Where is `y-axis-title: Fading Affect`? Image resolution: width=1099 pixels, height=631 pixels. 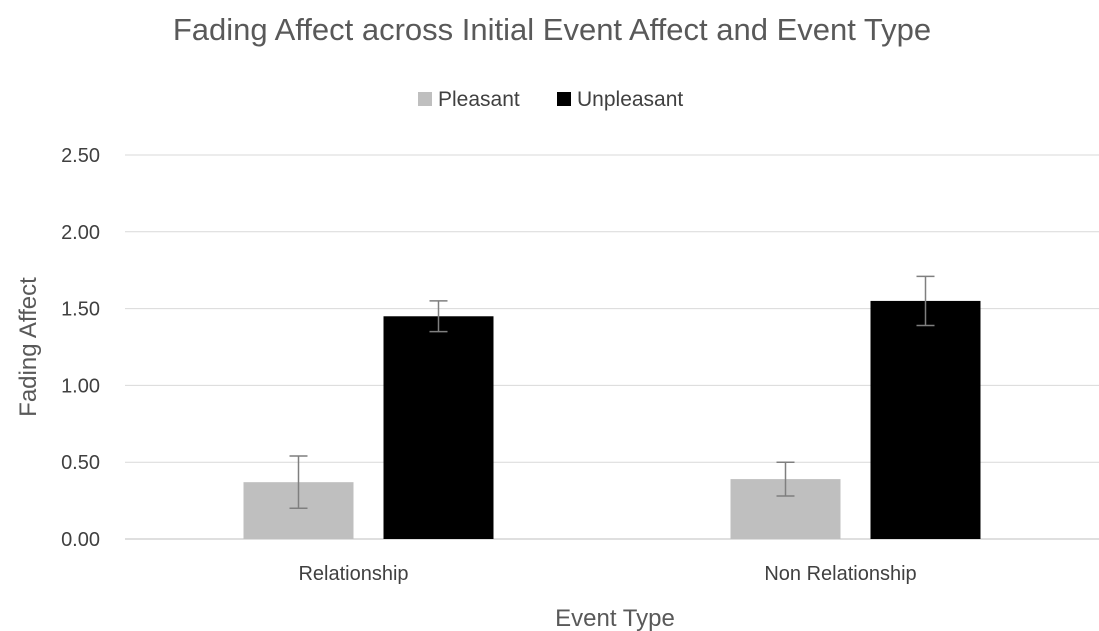 y-axis-title: Fading Affect is located at coordinates (28, 347).